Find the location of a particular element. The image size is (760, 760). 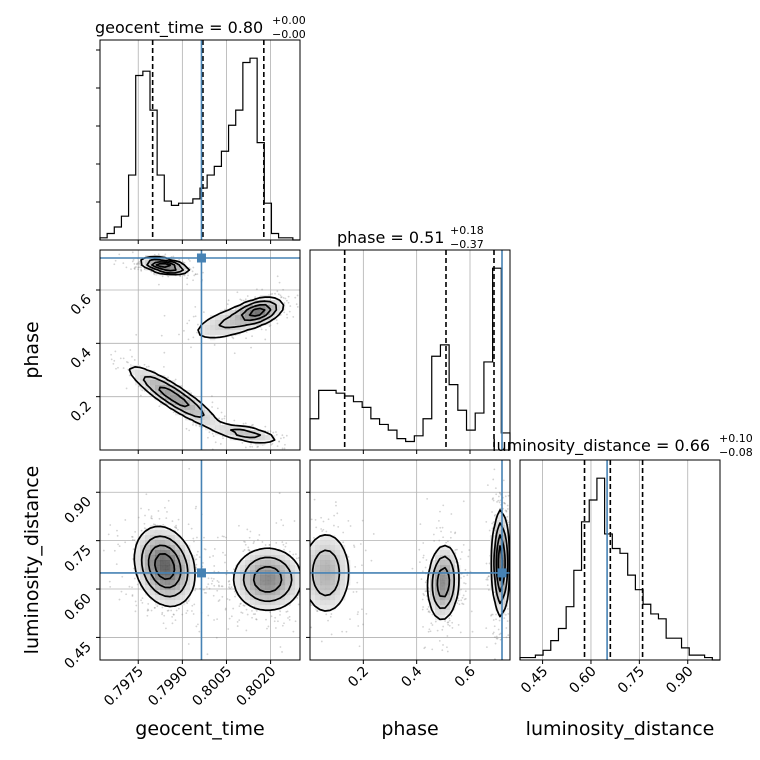

histogram-step is located at coordinates (619, 569).